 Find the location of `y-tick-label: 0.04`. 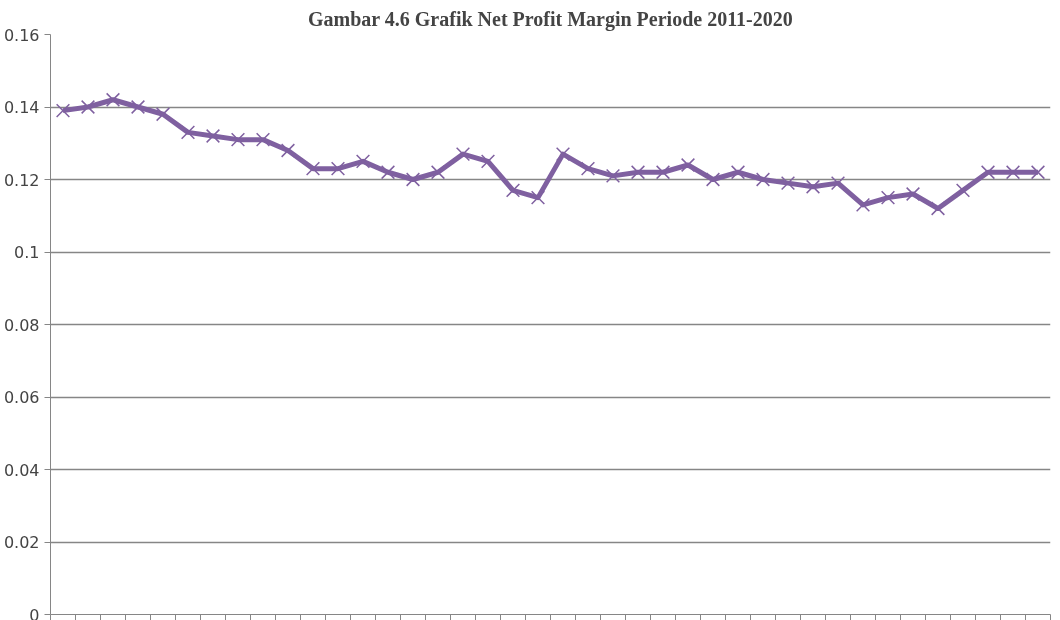

y-tick-label: 0.04 is located at coordinates (21, 470).